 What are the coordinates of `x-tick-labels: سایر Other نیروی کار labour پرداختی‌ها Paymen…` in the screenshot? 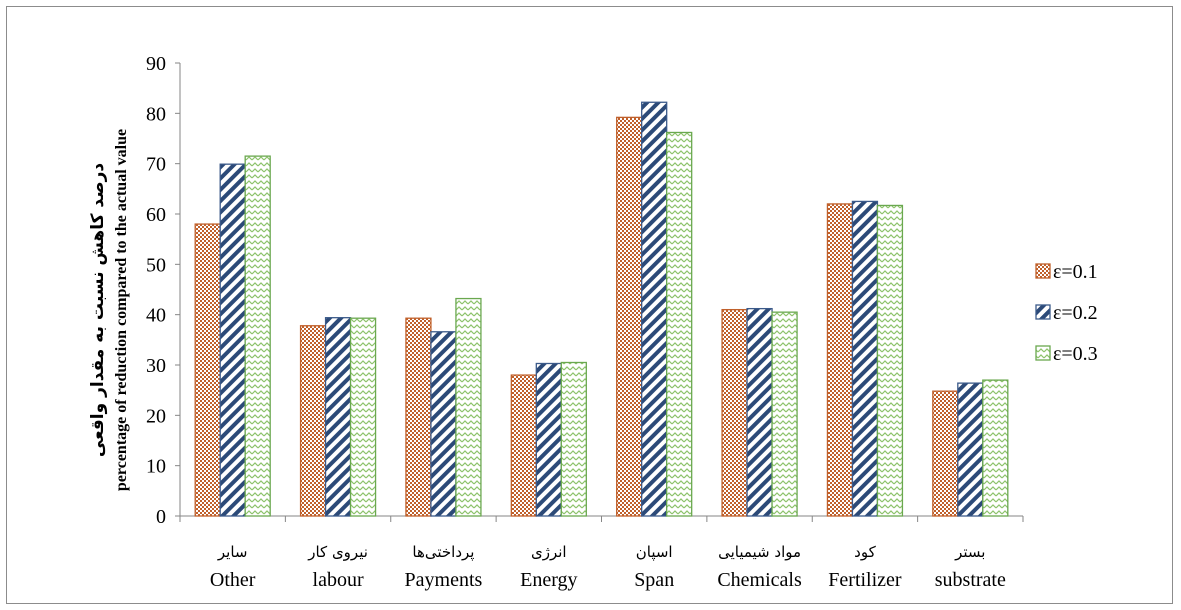 It's located at (608, 567).